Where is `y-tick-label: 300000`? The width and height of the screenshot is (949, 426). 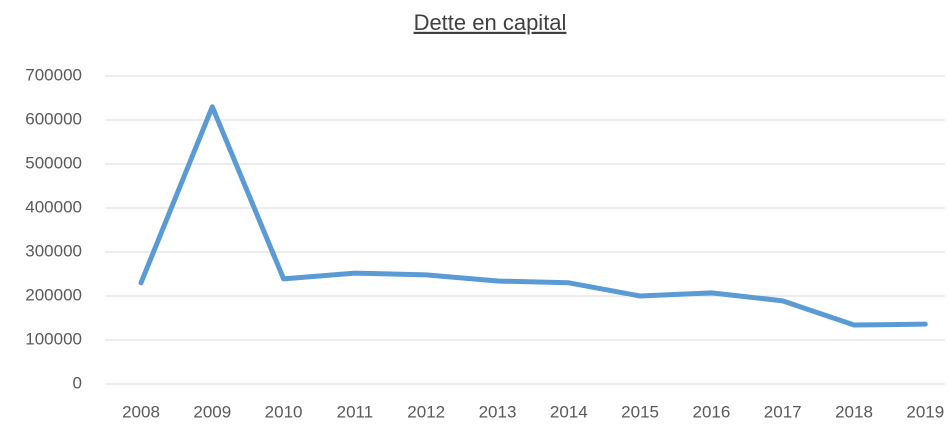 y-tick-label: 300000 is located at coordinates (53, 250).